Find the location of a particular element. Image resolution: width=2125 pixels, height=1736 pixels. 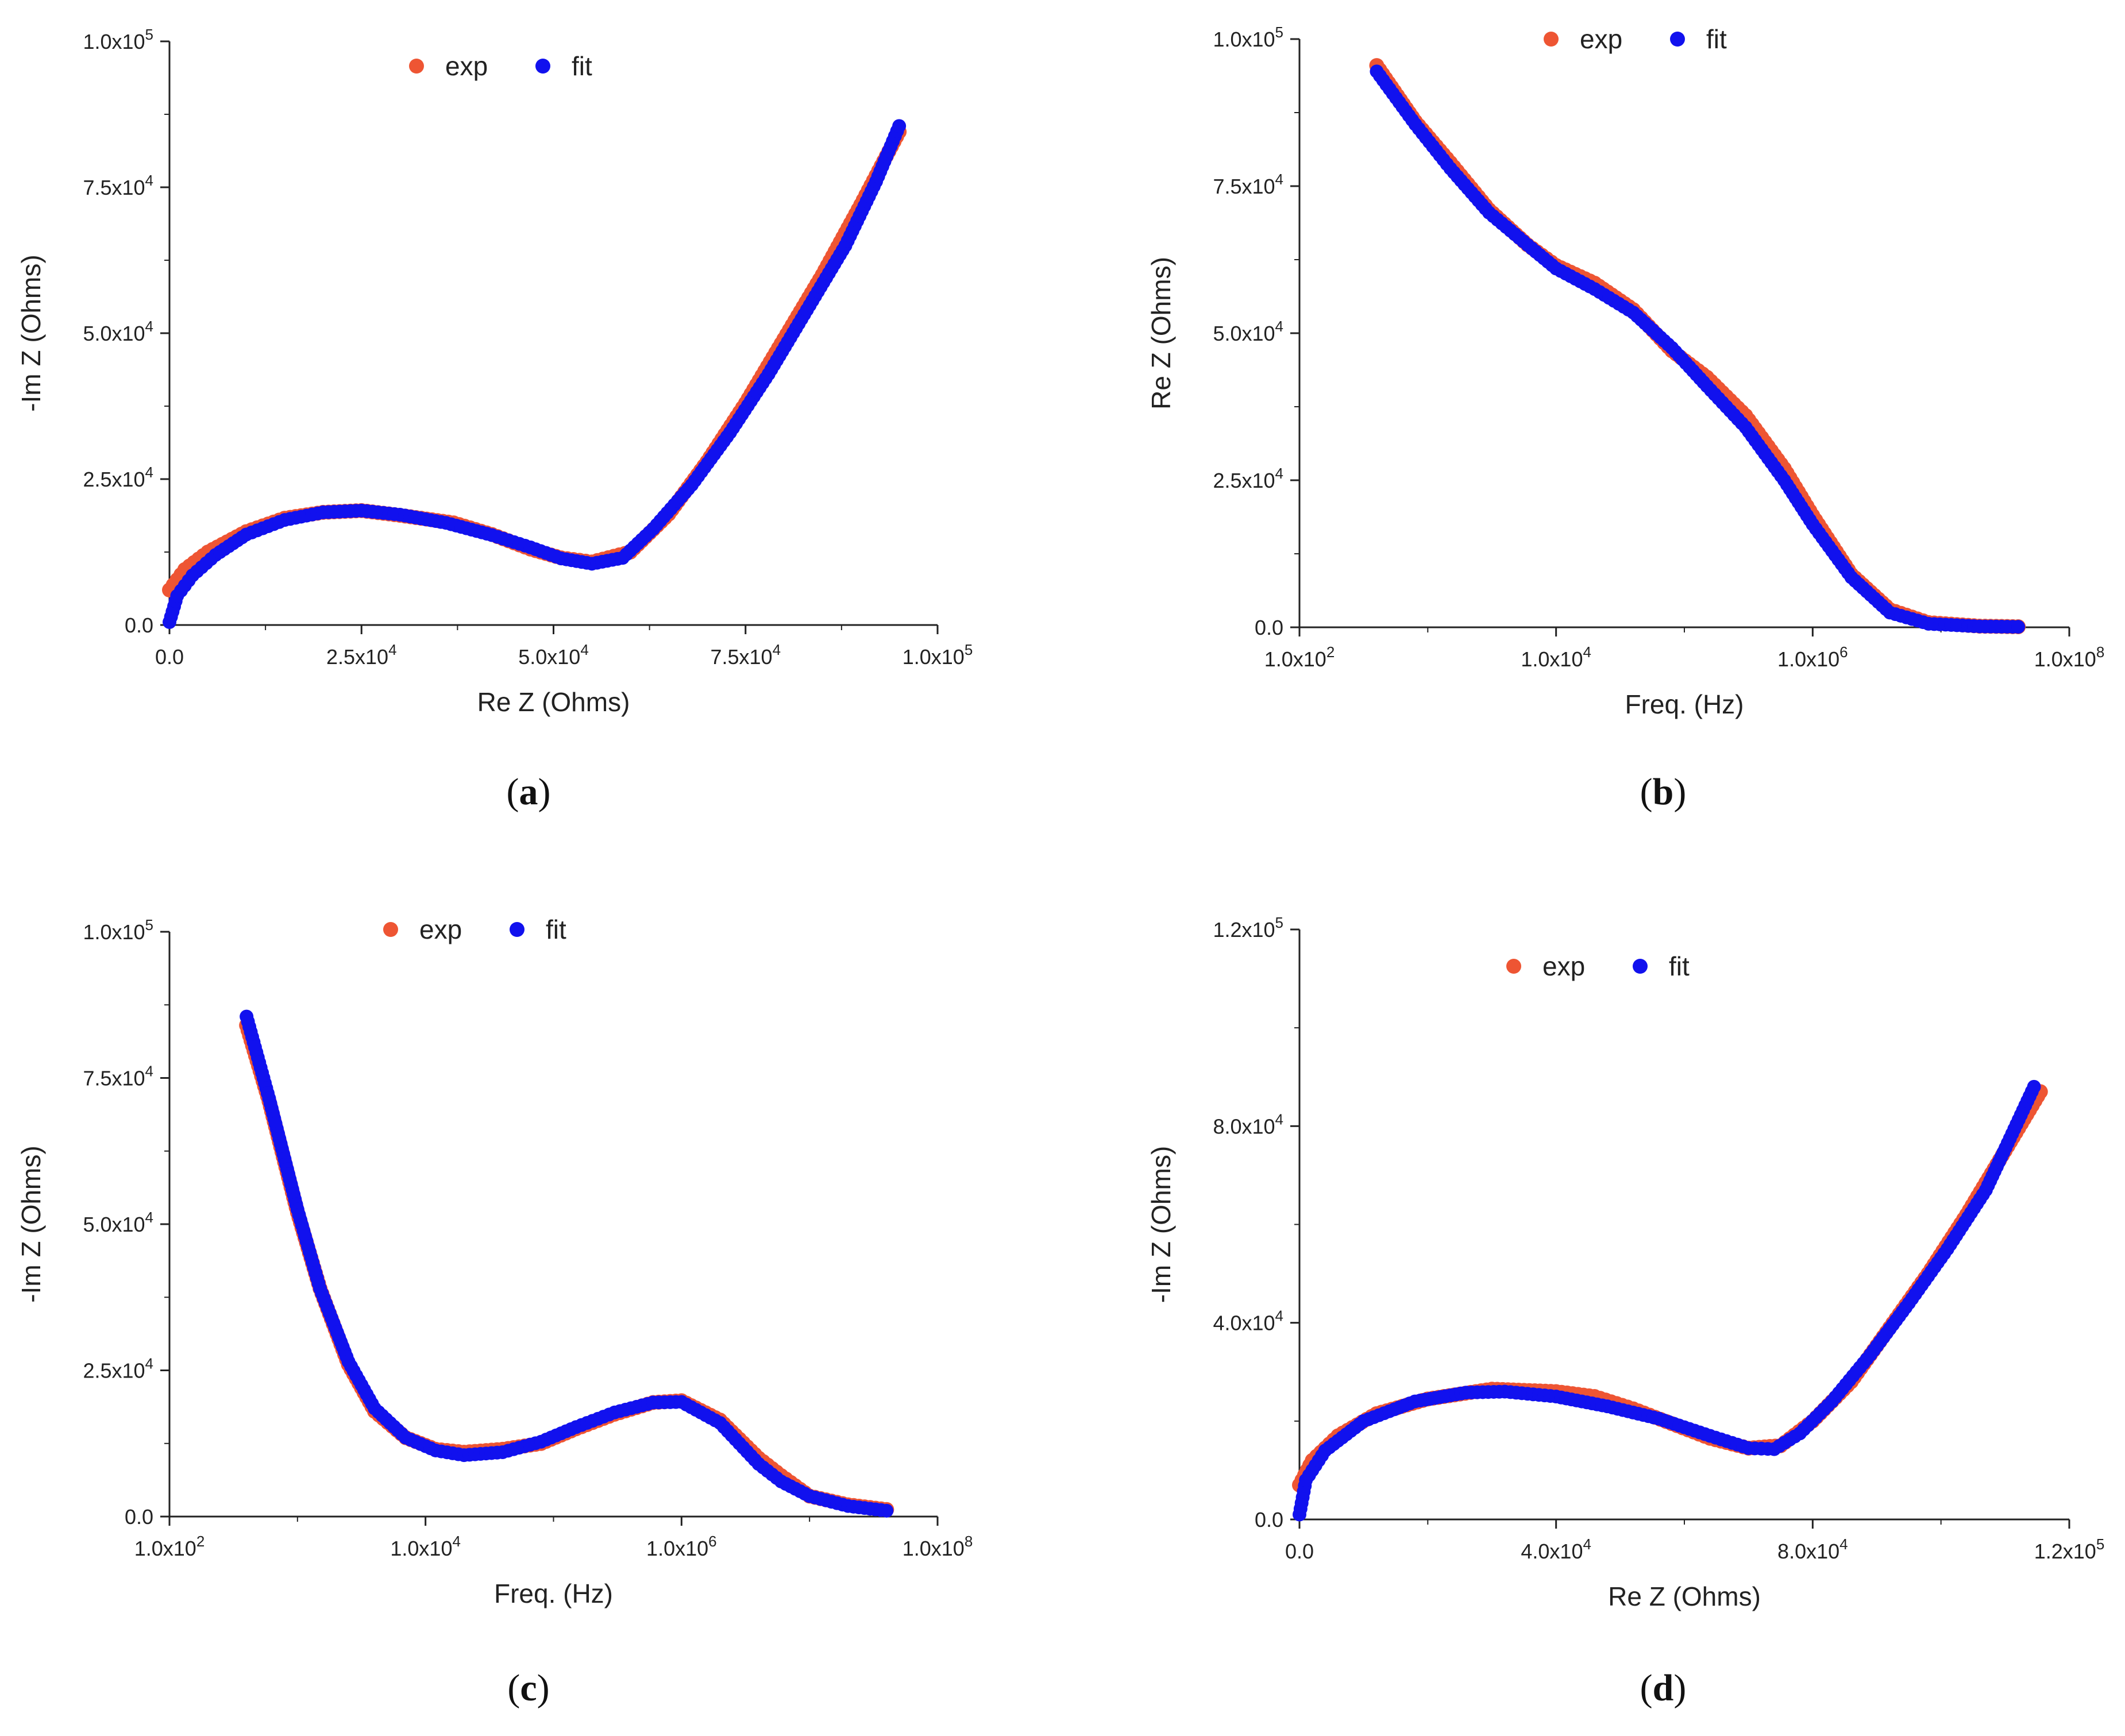

panel-label: (a) is located at coordinates (529, 792).